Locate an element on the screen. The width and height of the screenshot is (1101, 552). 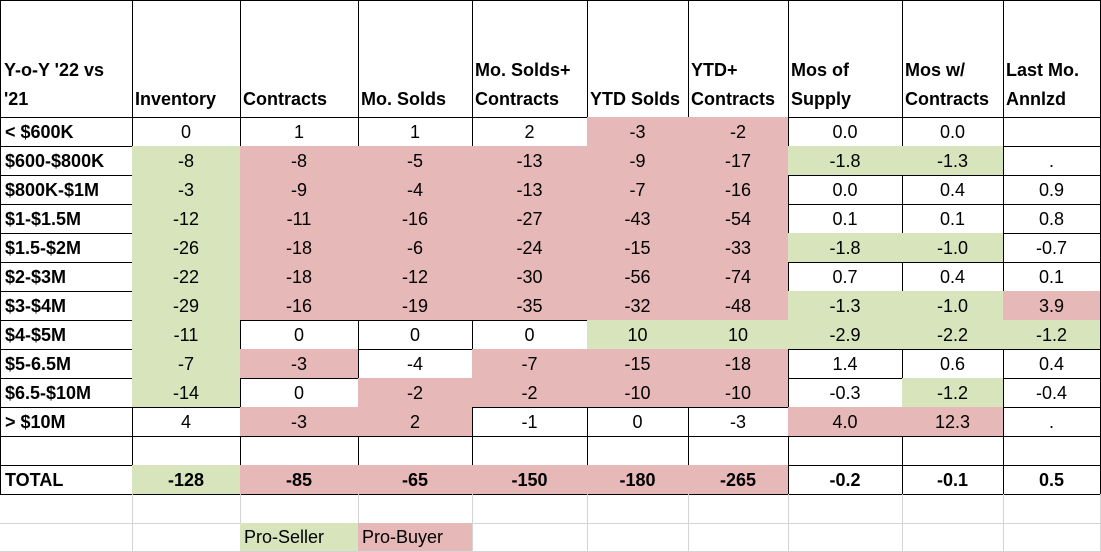
table-cell: -1.0 is located at coordinates (953, 306).